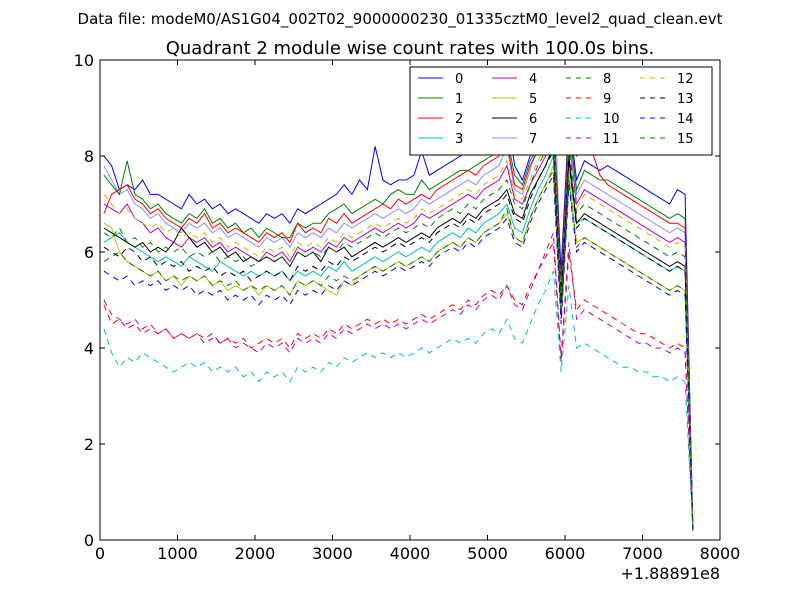 The image size is (800, 600). What do you see at coordinates (685, 139) in the screenshot?
I see `legend-label-15: 15` at bounding box center [685, 139].